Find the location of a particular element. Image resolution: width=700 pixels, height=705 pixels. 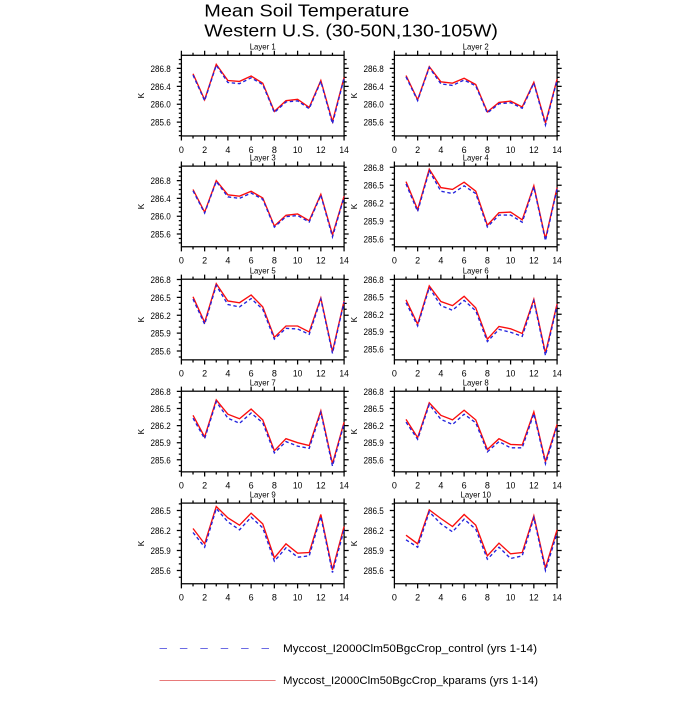

svg-text: Layer 8 is located at coordinates (476, 382).